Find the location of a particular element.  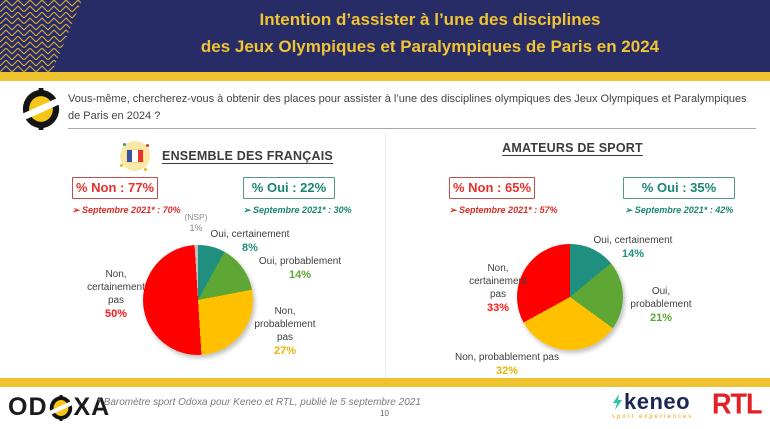

herringbone-pattern-decoration is located at coordinates (41, 36).